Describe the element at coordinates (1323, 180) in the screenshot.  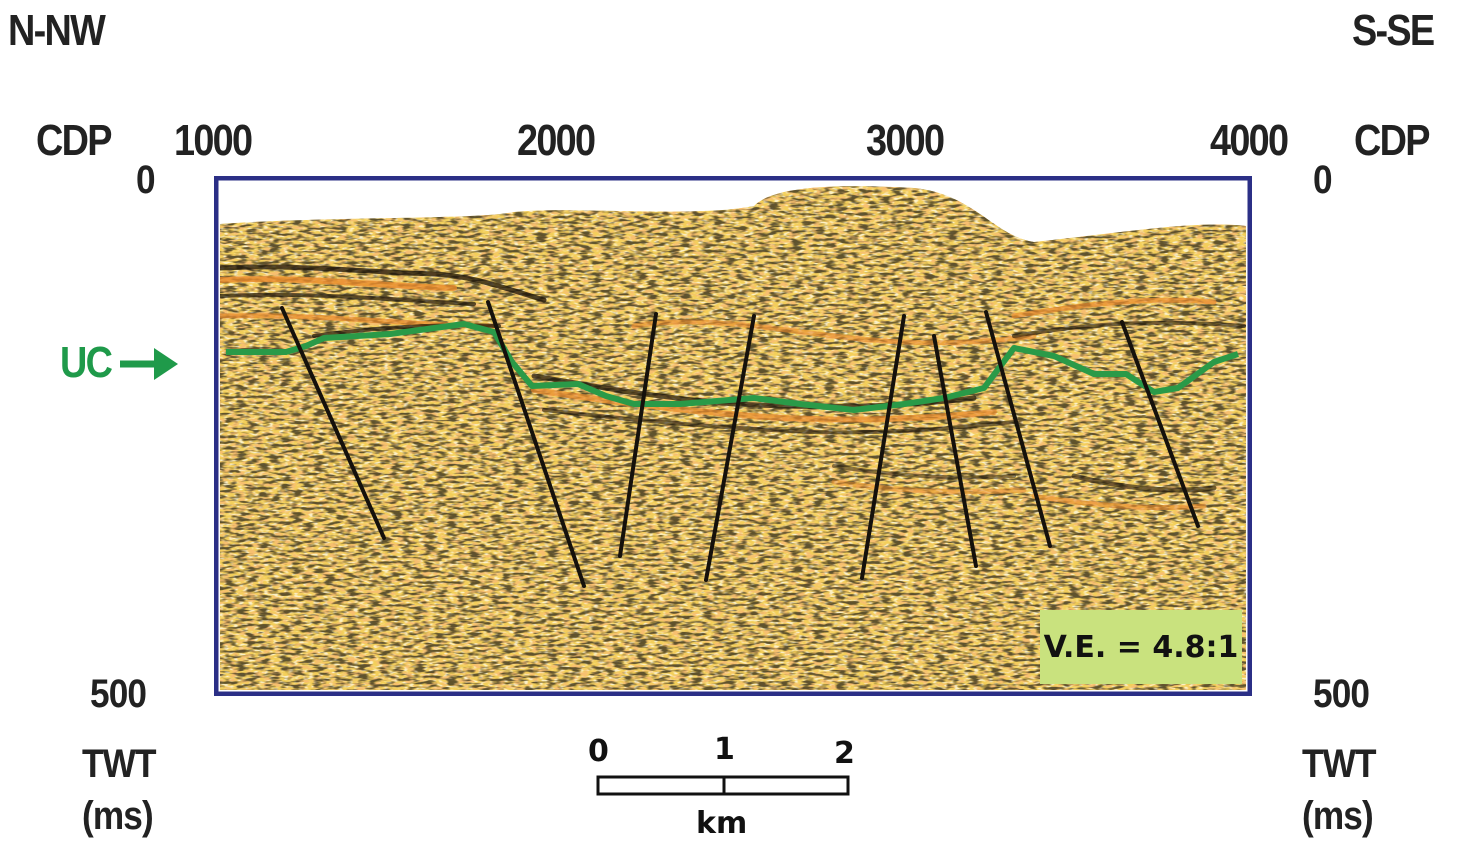
I see `twt-top-right: 0` at that location.